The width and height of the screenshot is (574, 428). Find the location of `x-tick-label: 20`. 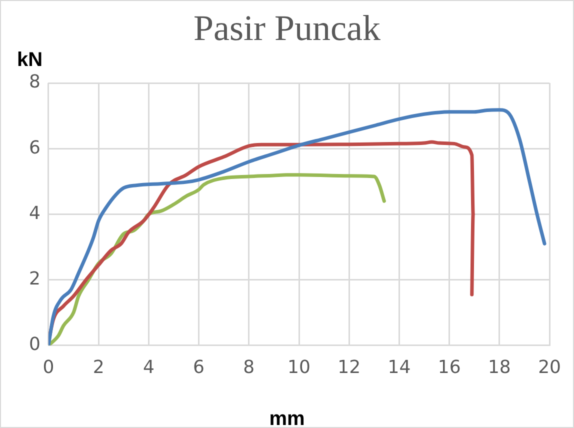

x-tick-label: 20 is located at coordinates (549, 367).